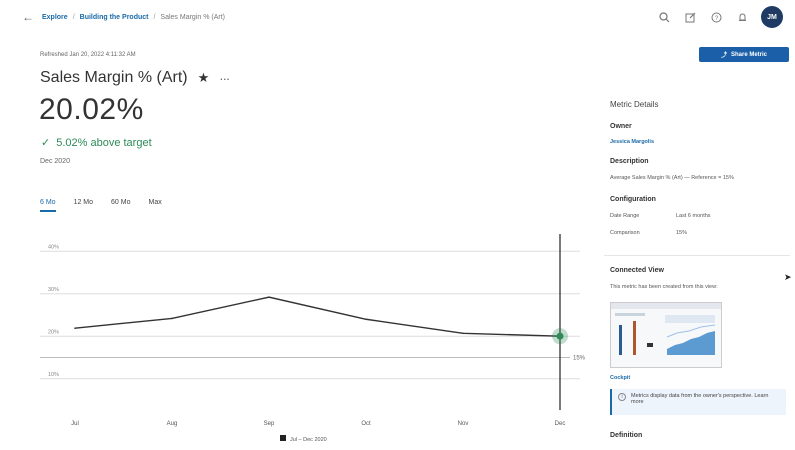 This screenshot has height=450, width=795. I want to click on tab-6-mo: 6 Mo, so click(48, 205).